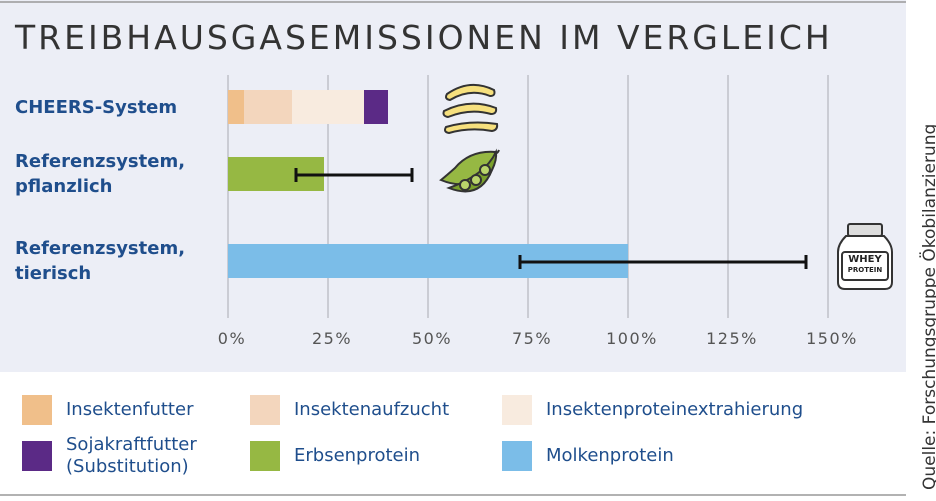 The height and width of the screenshot is (501, 936). What do you see at coordinates (732, 338) in the screenshot?
I see `x-tick-label: 125%` at bounding box center [732, 338].